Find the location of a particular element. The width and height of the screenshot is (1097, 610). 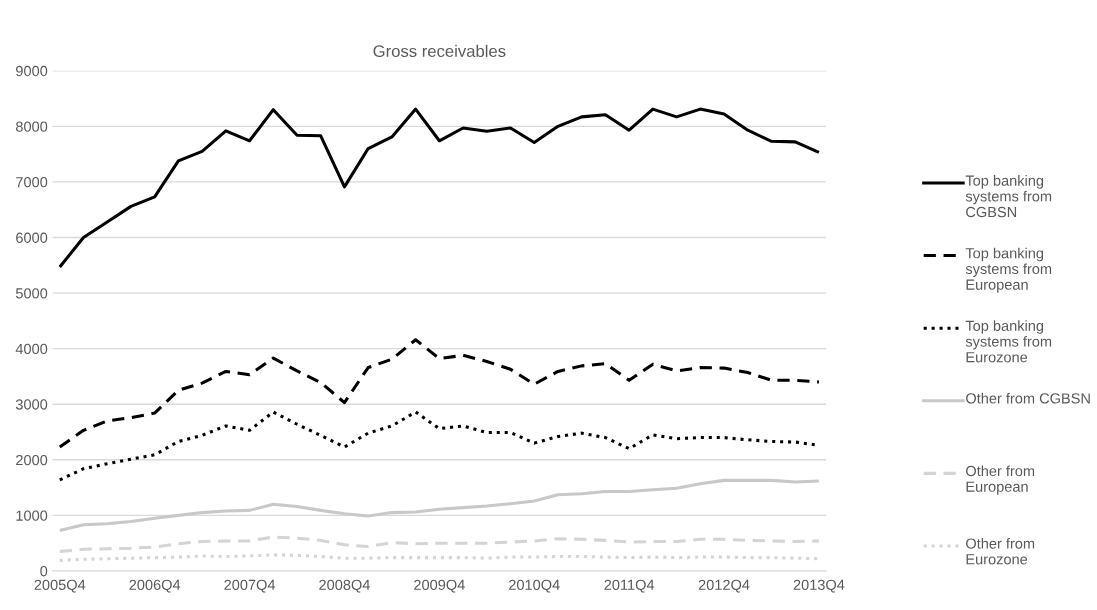

legend-label: Top banking systems from Eurozone is located at coordinates (1008, 341).